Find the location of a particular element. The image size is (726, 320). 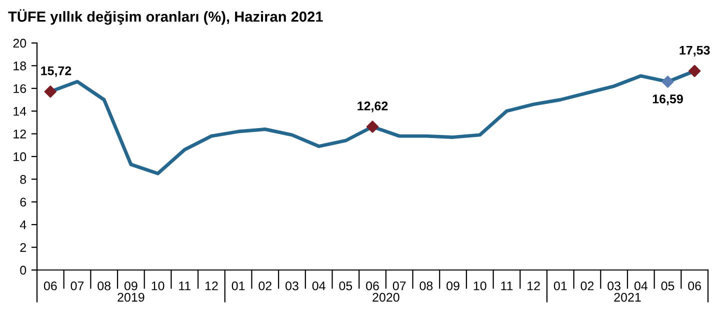

y-tick-label: 2 is located at coordinates (23, 247).